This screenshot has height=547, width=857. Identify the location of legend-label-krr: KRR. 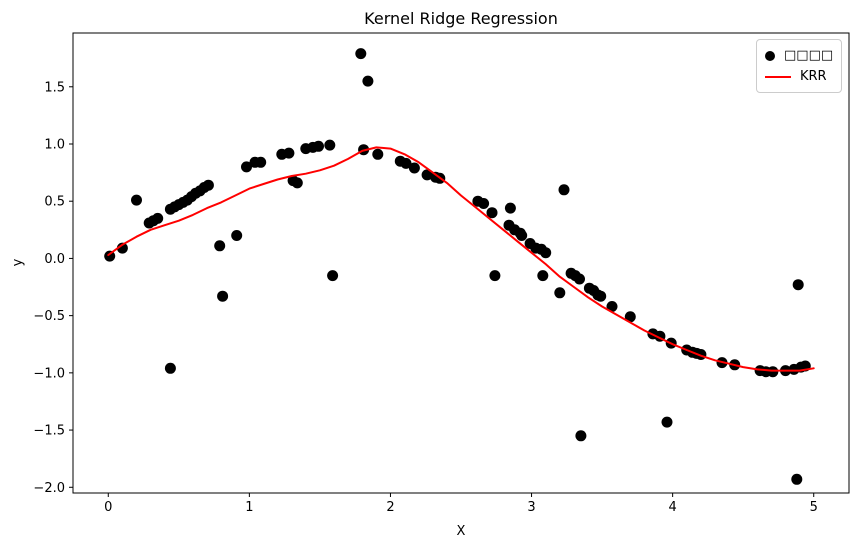
(813, 76).